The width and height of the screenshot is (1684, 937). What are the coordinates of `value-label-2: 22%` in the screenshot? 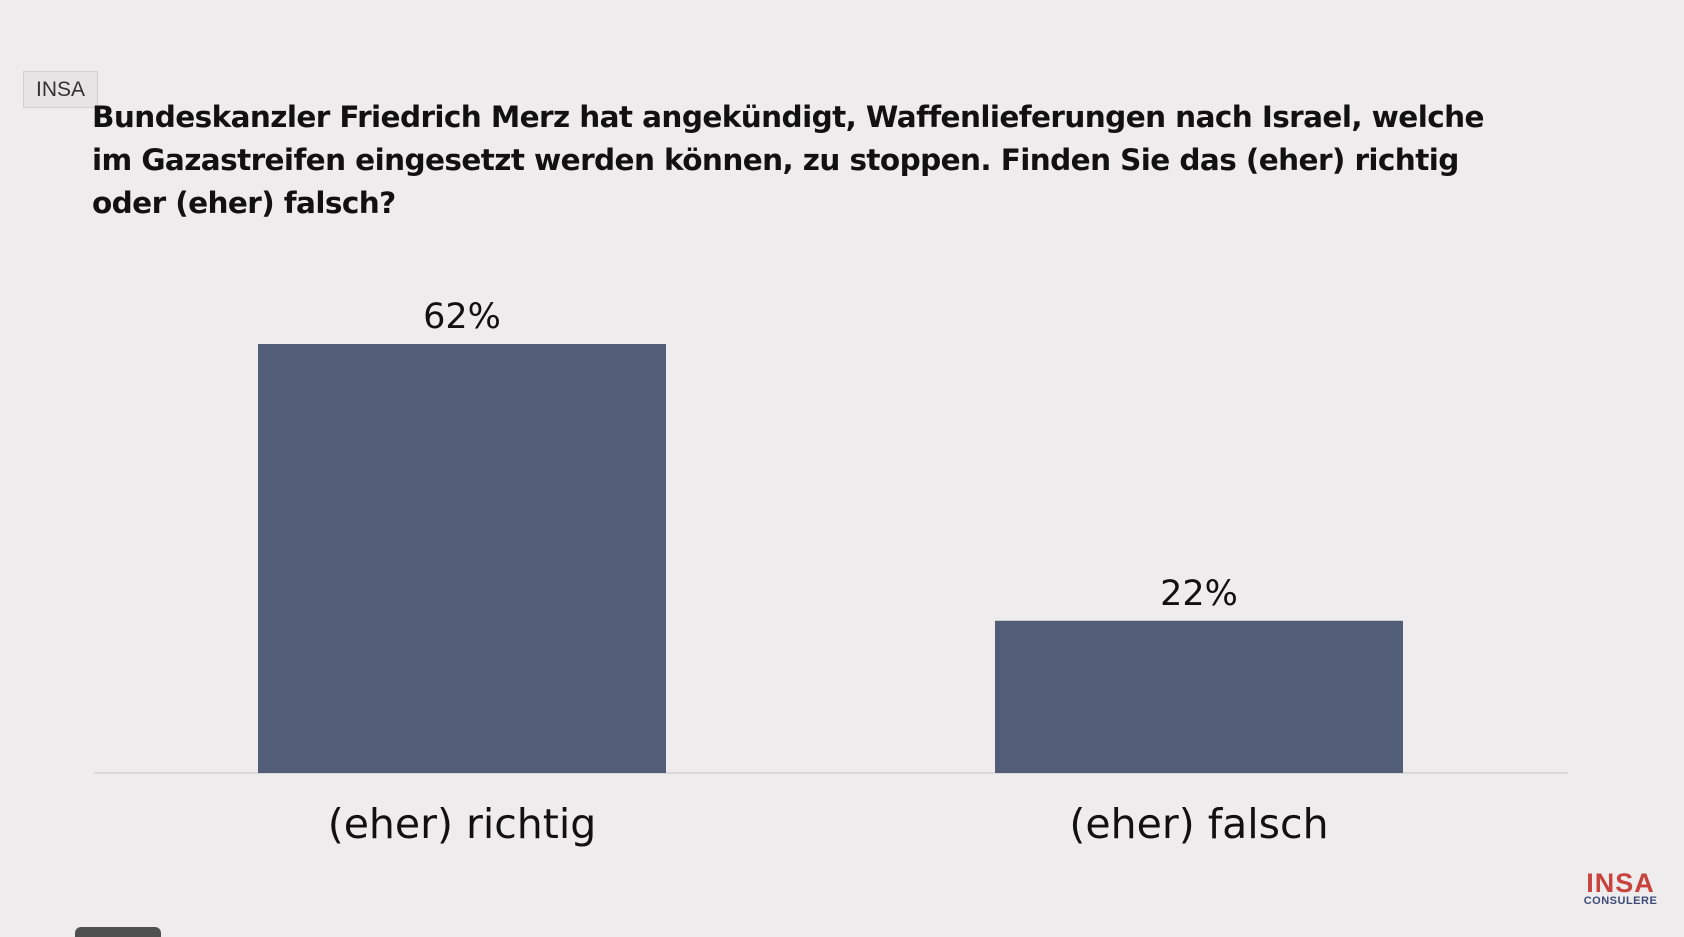 It's located at (1199, 594).